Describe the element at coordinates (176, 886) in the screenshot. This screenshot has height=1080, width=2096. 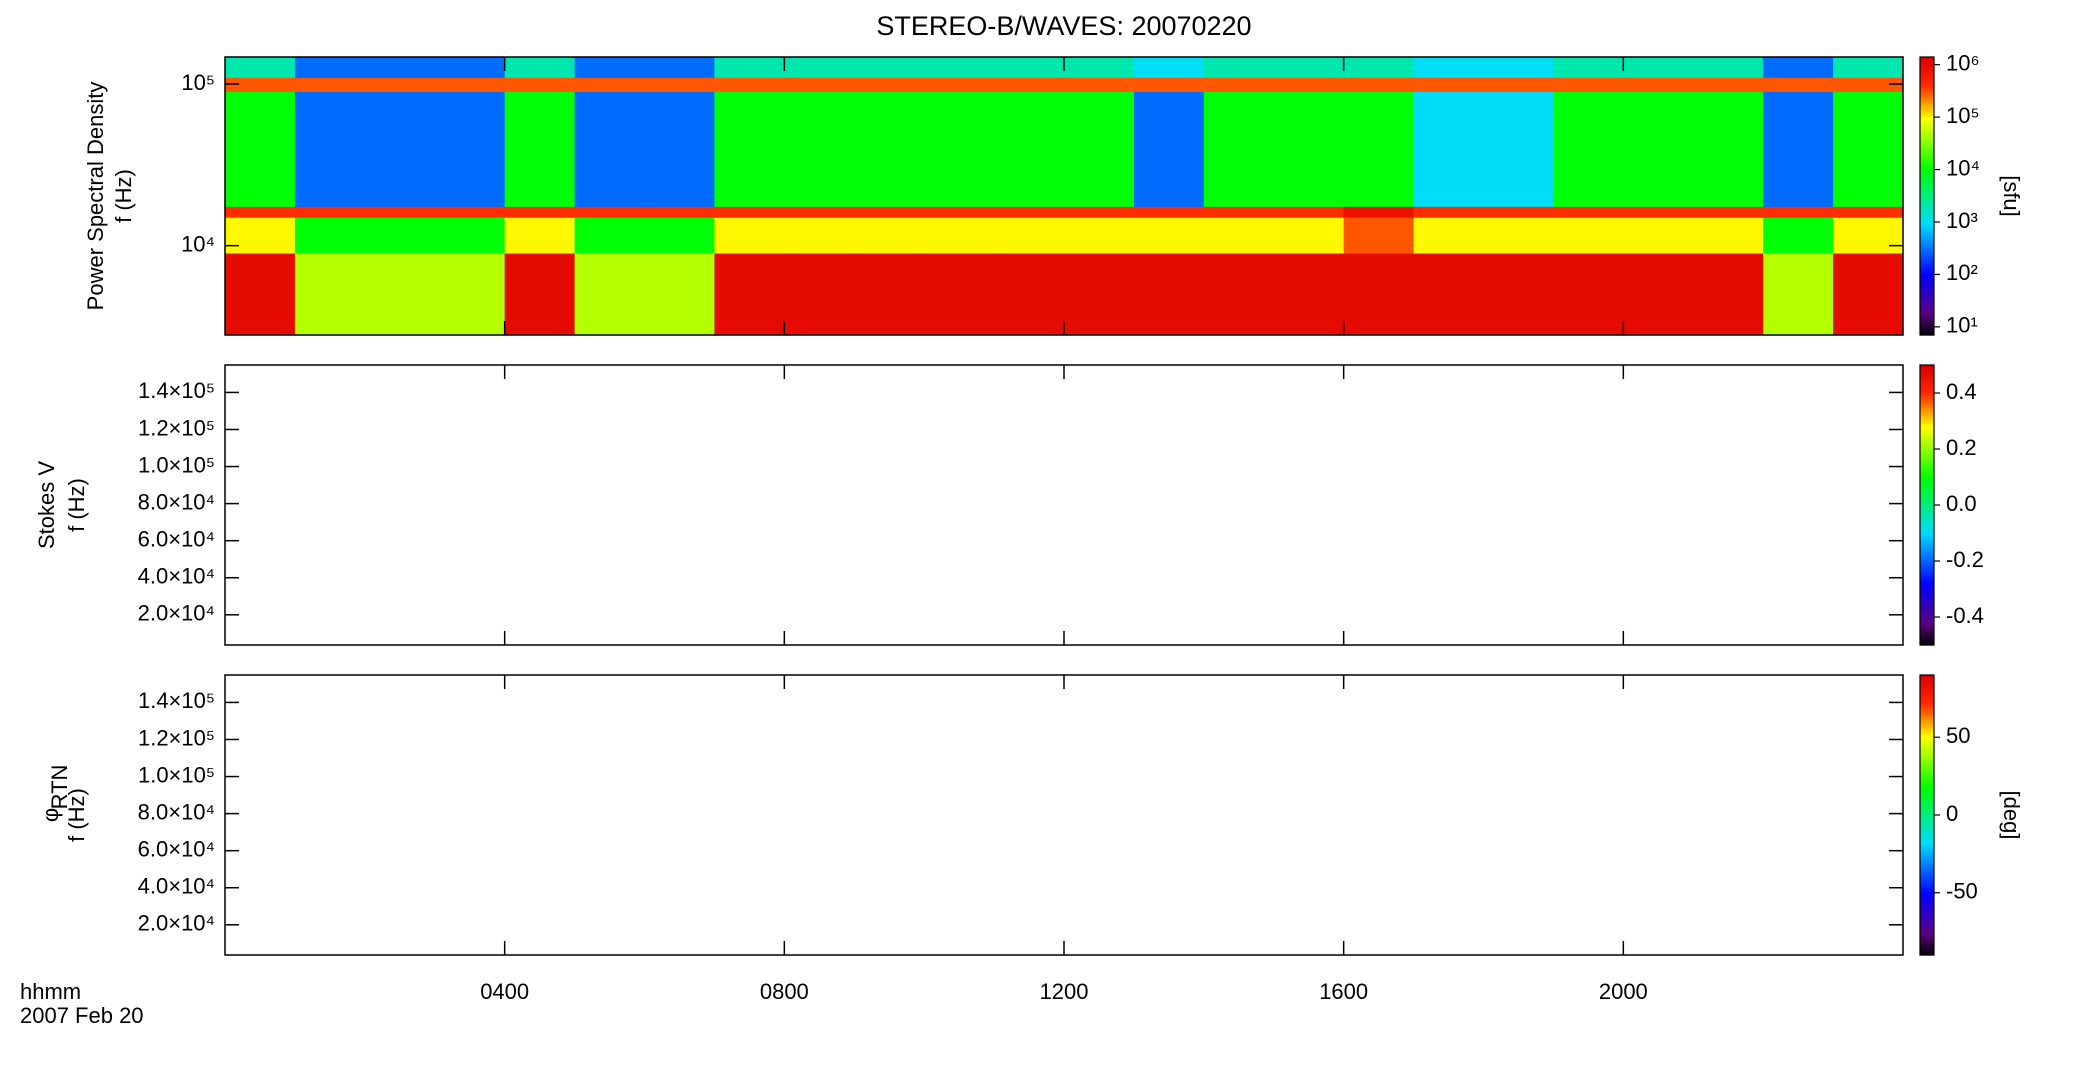
I see `y-tick-label: 4.0×10⁴` at that location.